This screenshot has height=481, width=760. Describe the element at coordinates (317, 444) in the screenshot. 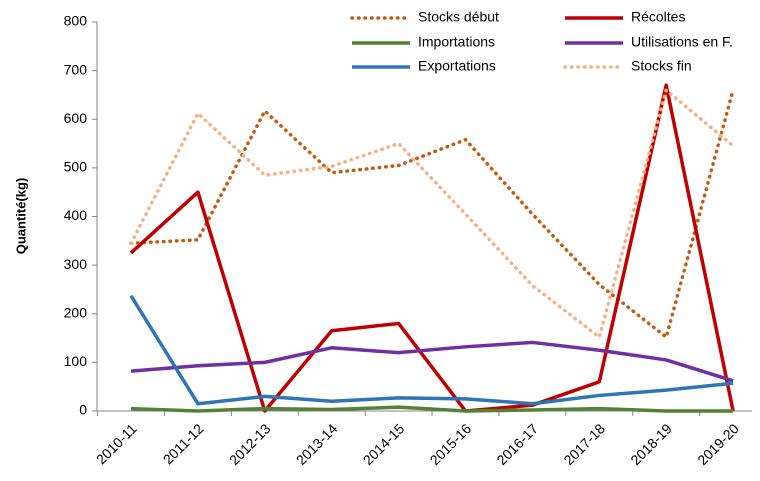

I see `x-tick-label: 2013-14` at that location.